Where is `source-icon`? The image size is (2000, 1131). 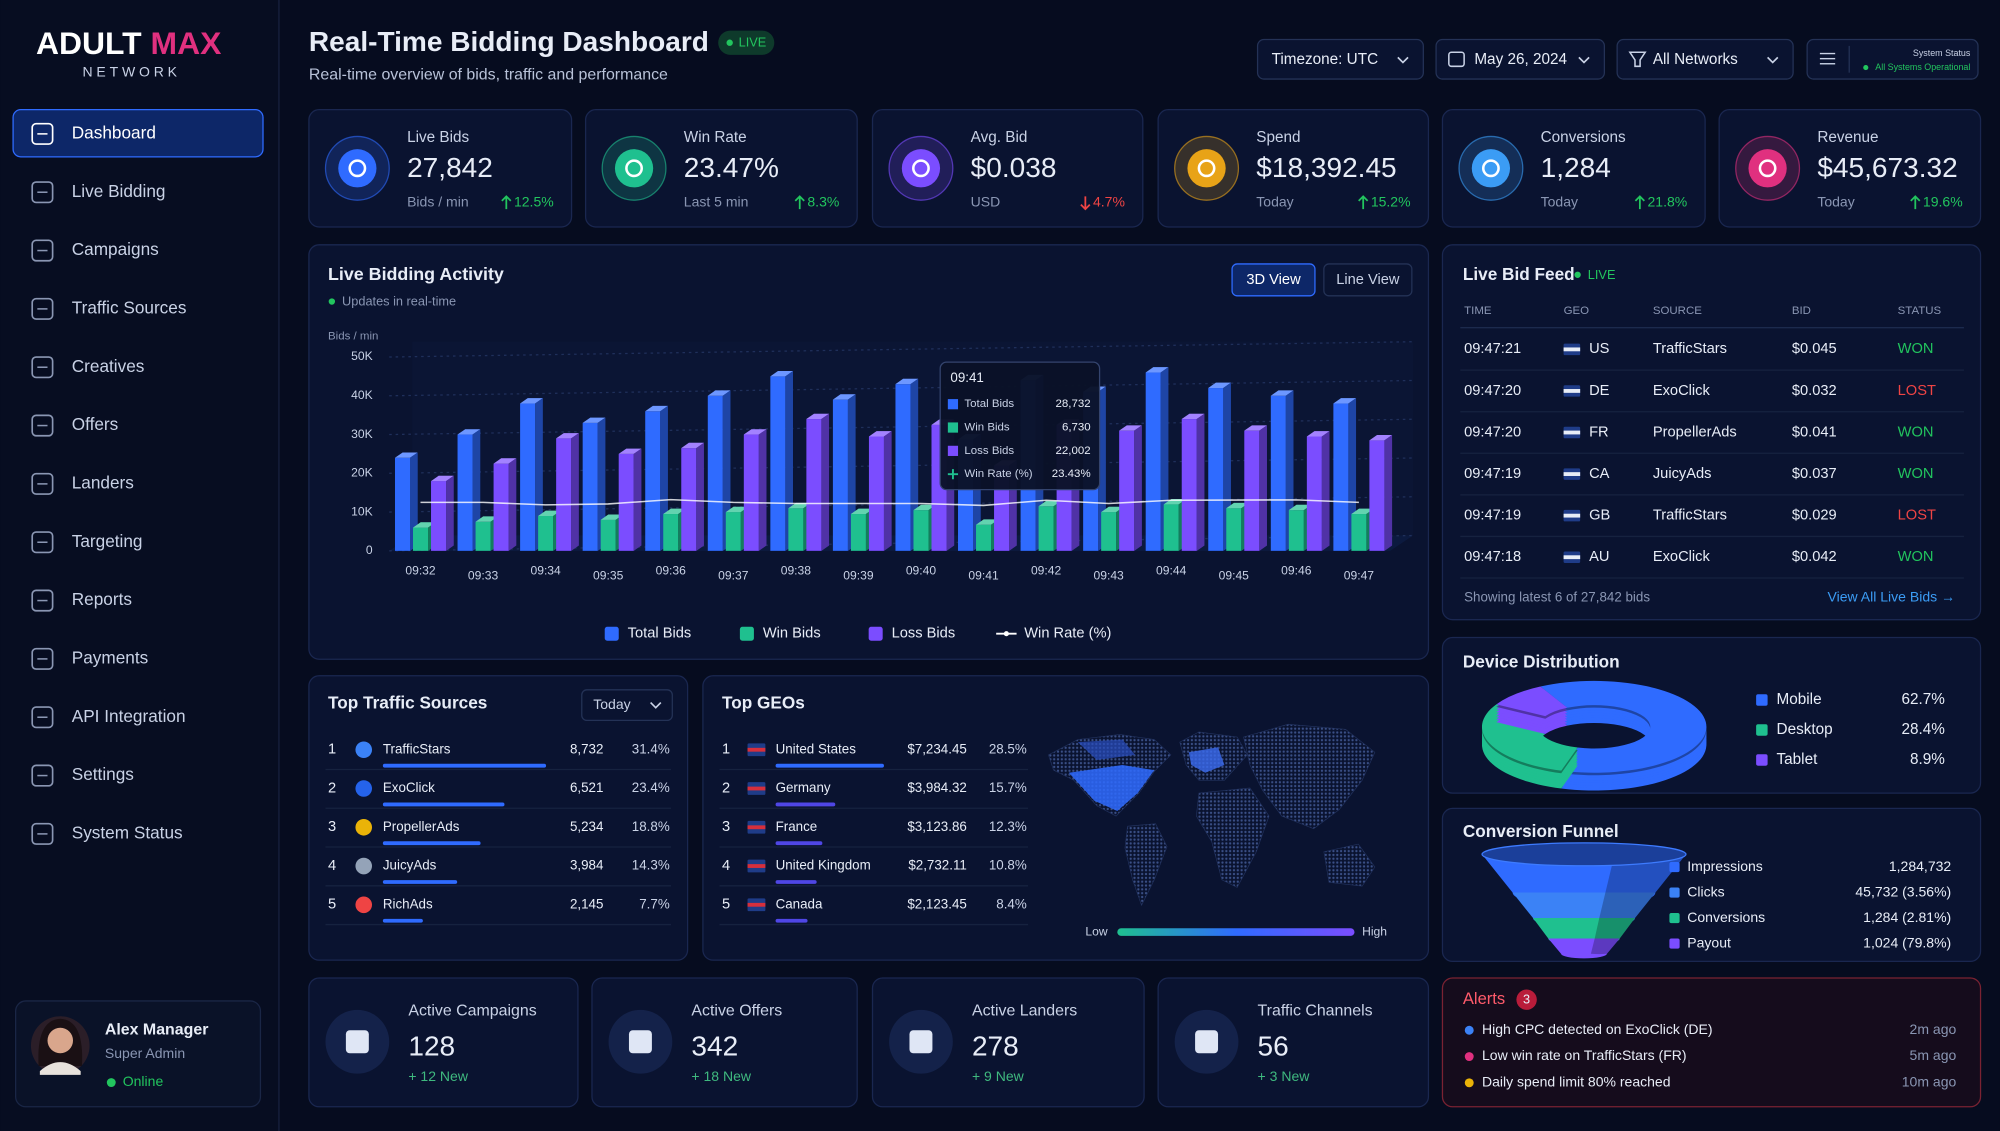
source-icon is located at coordinates (364, 866).